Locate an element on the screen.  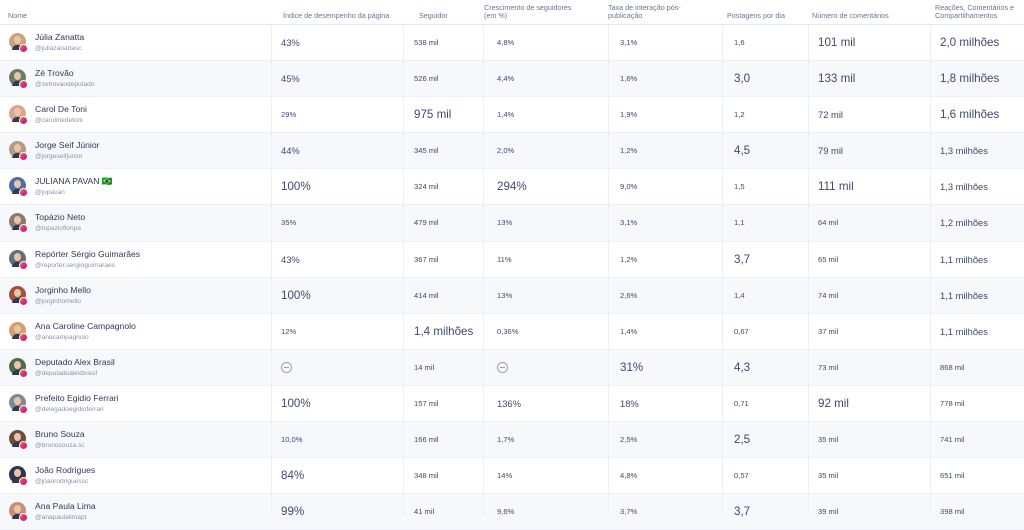
profile-handle: @zetrovaodeputado is located at coordinates (65, 85).